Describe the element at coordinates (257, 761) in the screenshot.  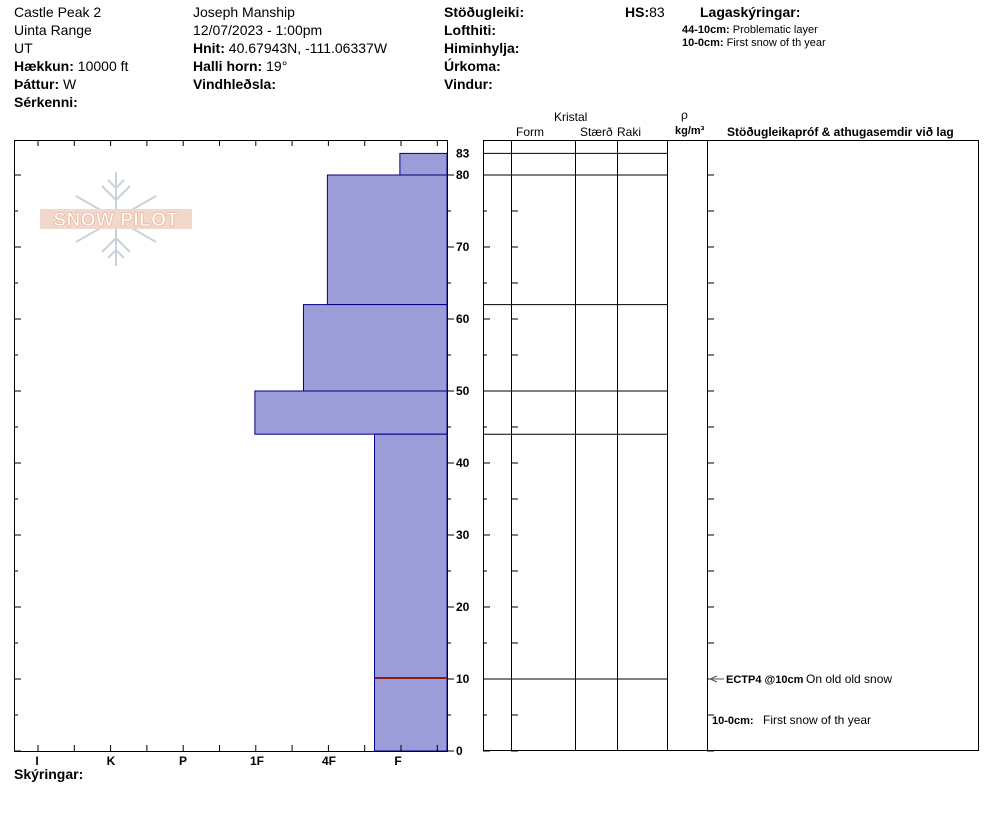
I see `hardness-tick-label: 1F` at that location.